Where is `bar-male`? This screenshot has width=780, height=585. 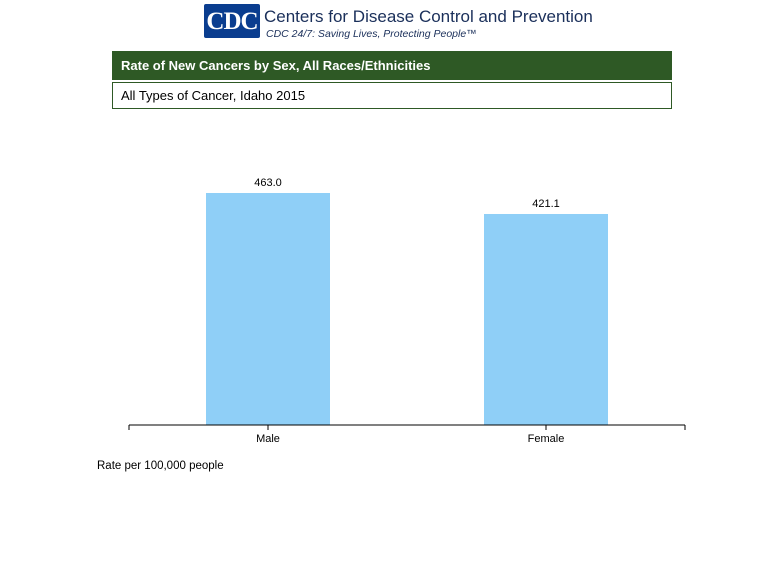 bar-male is located at coordinates (268, 309).